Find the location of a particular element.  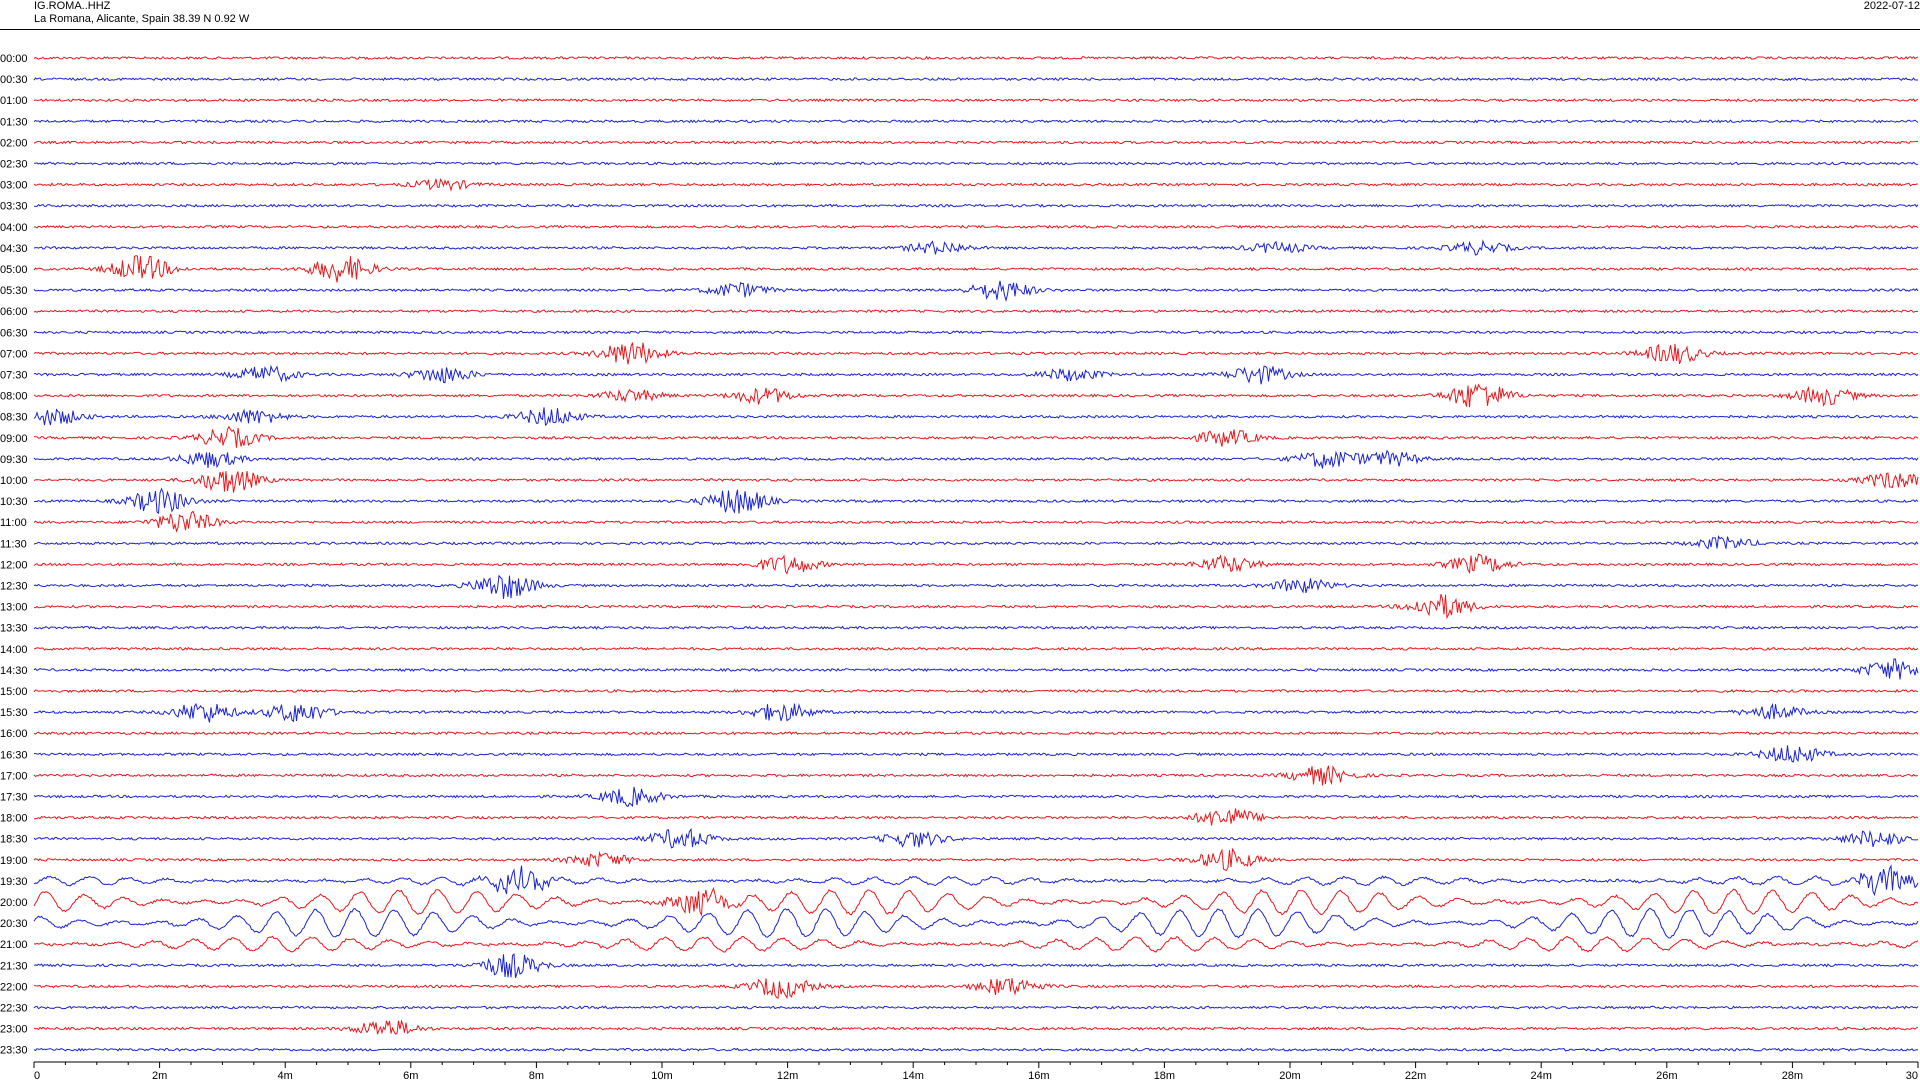

x-tick-label: 24m is located at coordinates (1540, 1075).